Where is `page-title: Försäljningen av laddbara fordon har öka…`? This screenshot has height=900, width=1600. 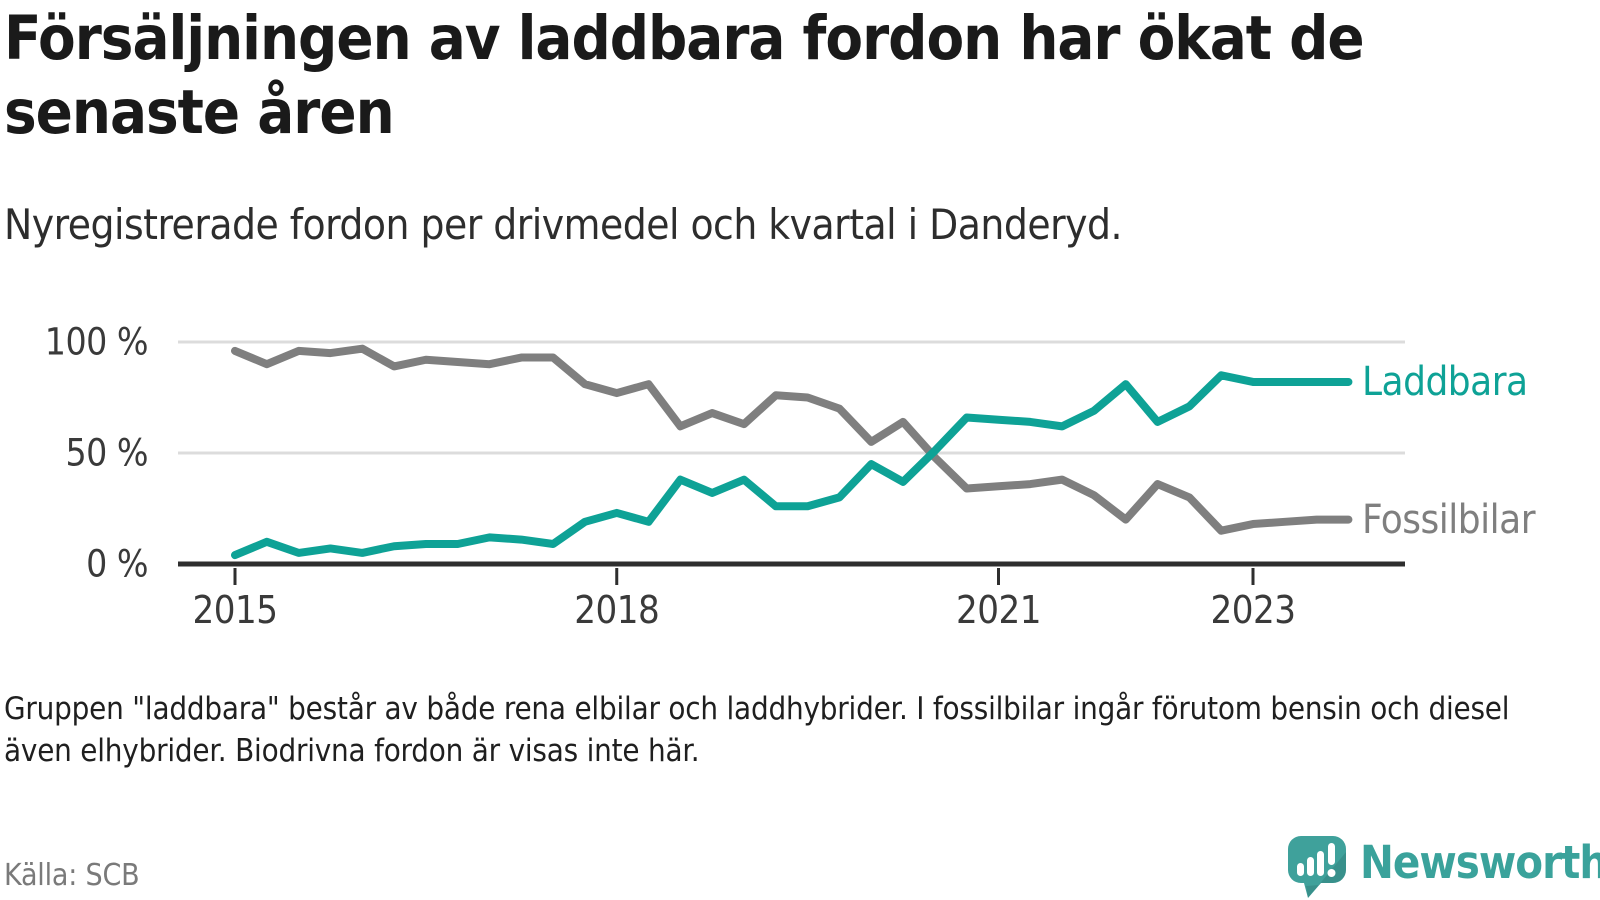 page-title: Försäljningen av laddbara fordon har öka… is located at coordinates (684, 76).